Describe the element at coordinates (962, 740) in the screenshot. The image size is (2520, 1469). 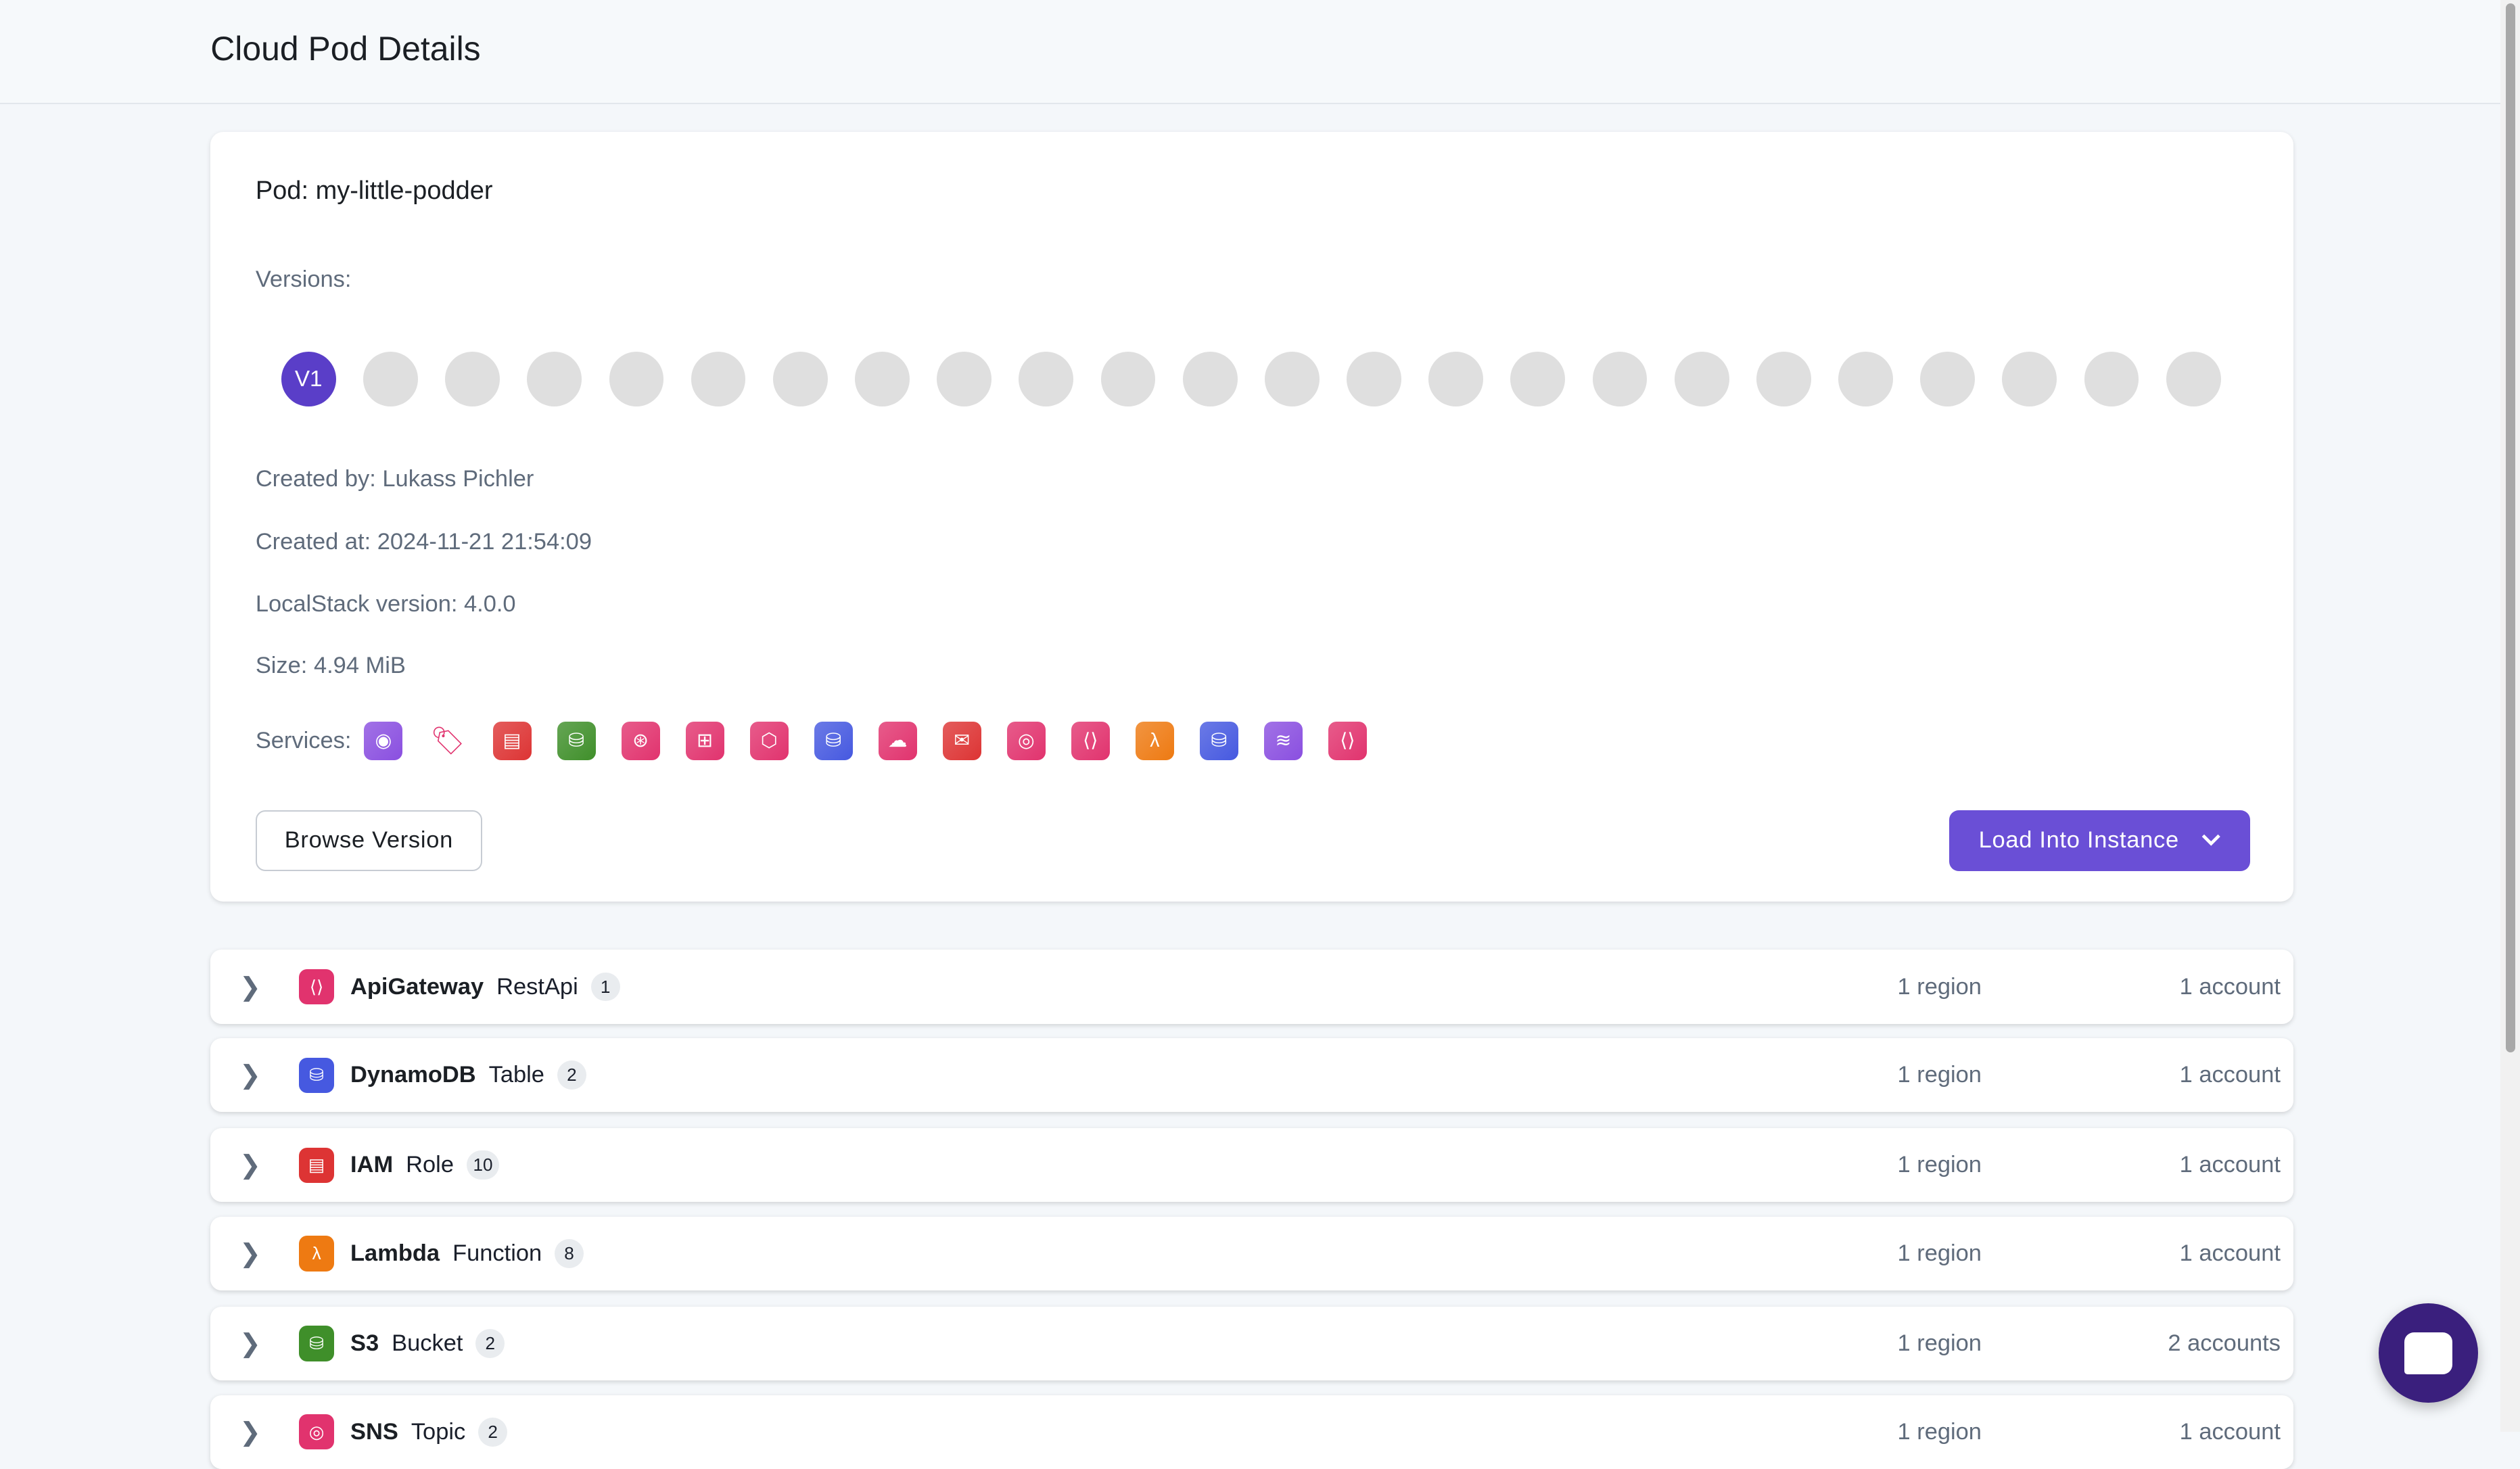
I see `envelope-icon: ✉` at that location.